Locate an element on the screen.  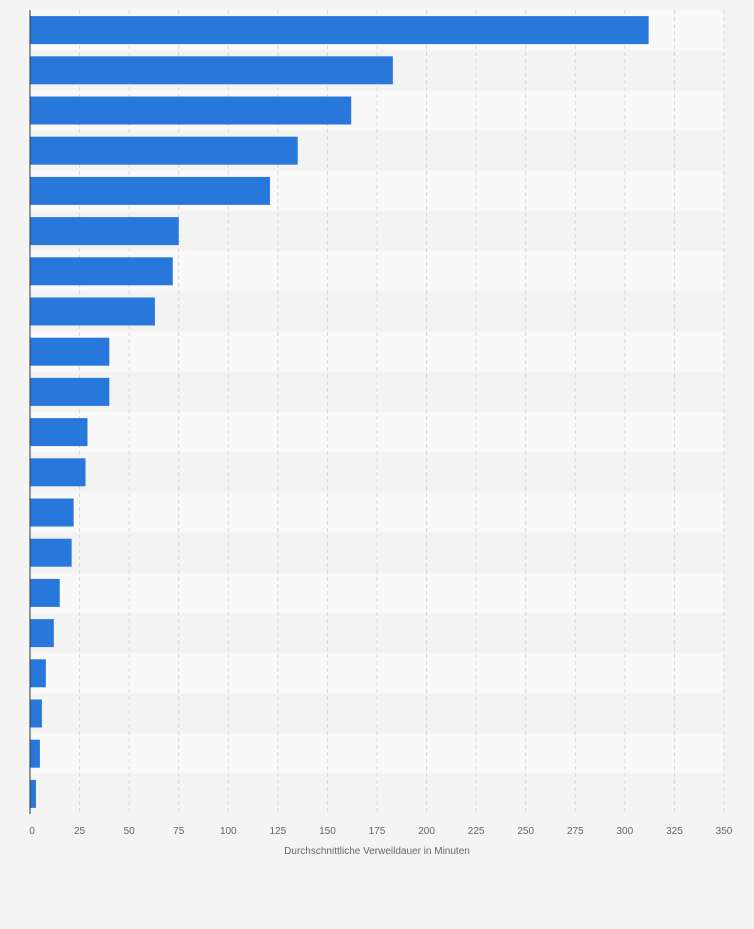
x-tick-label: 250 is located at coordinates (525, 831).